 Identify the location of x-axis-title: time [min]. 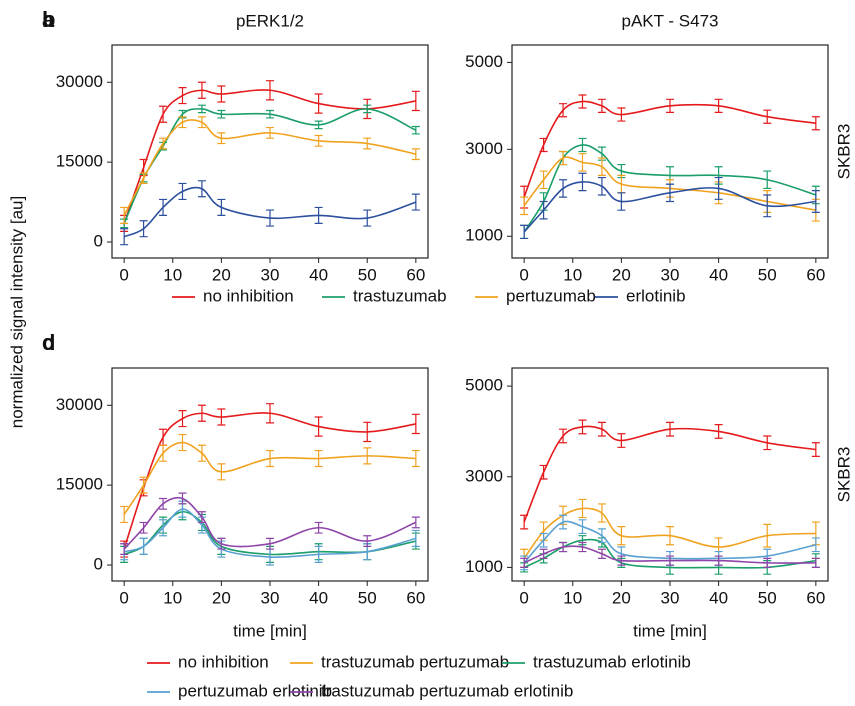
(670, 630).